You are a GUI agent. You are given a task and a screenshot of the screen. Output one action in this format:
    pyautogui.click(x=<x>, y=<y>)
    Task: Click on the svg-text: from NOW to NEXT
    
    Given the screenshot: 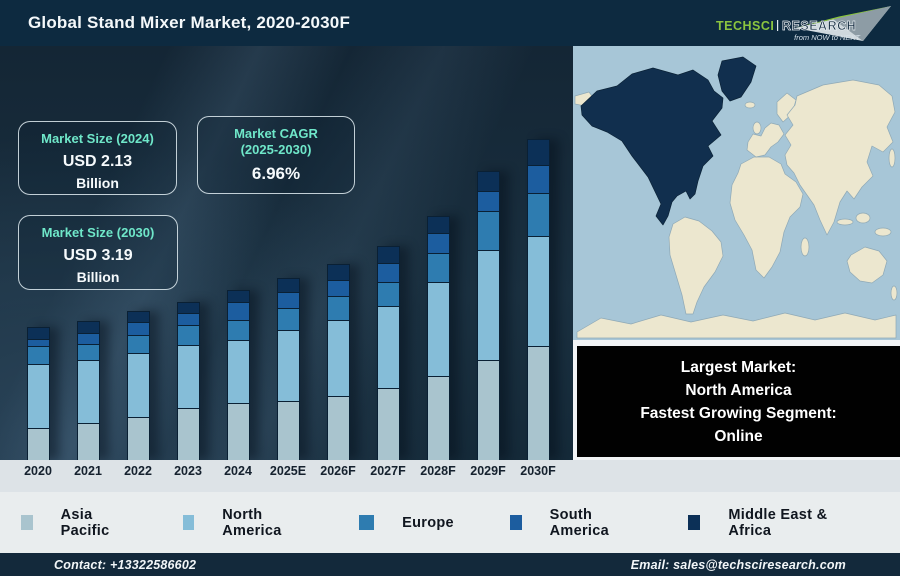 What is the action you would take?
    pyautogui.click(x=827, y=37)
    